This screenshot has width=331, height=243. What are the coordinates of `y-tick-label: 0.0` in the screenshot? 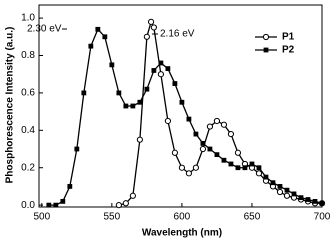 It's located at (28, 205).